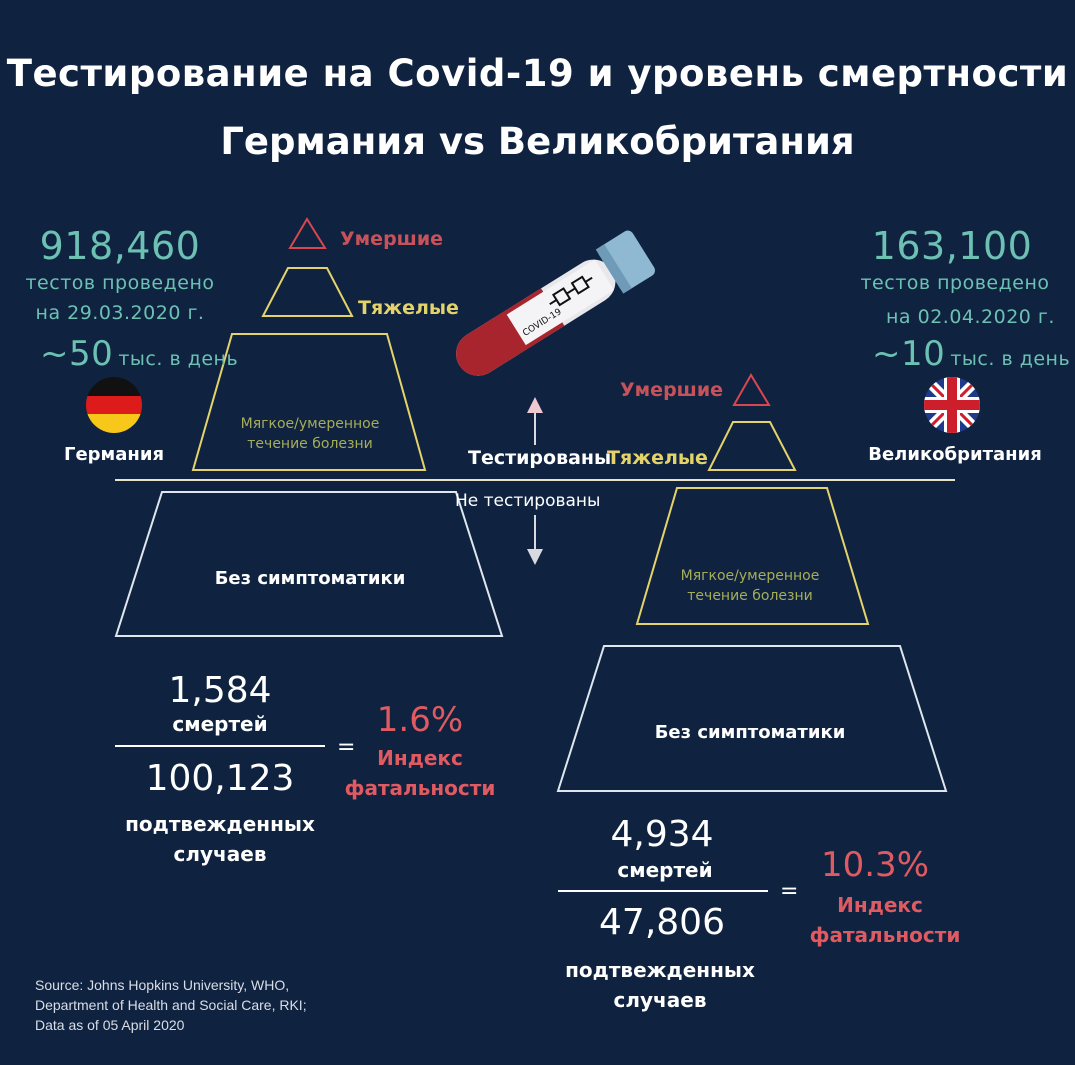  Describe the element at coordinates (952, 246) in the screenshot. I see `uk-tests-number: 163,100` at that location.